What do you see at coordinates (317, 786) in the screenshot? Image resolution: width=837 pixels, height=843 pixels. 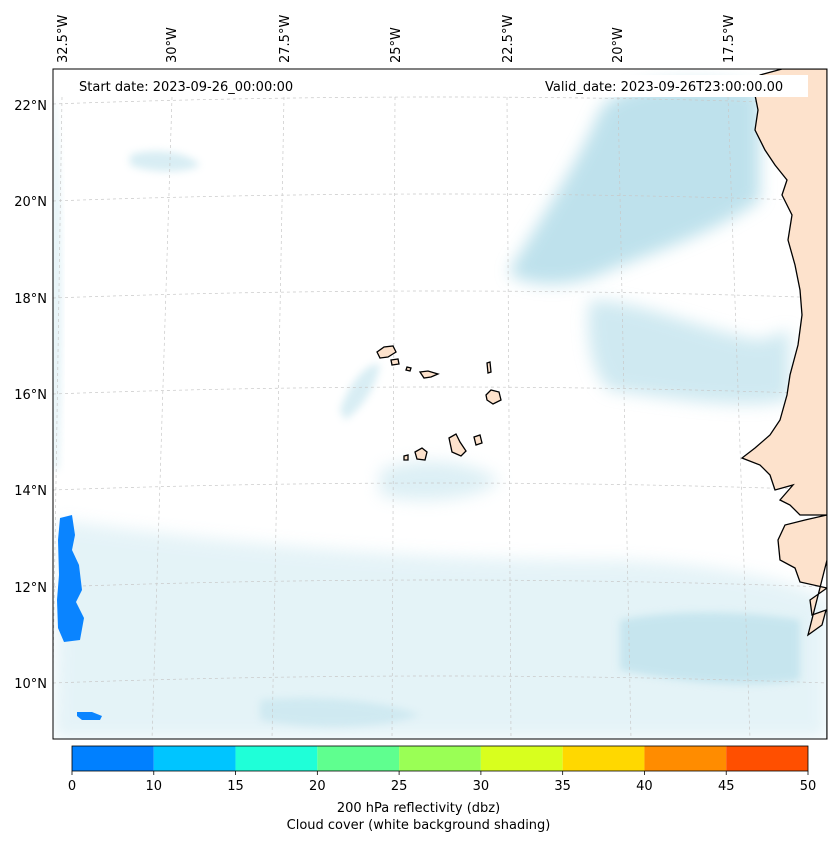 I see `colorbar-tick-label: 20` at bounding box center [317, 786].